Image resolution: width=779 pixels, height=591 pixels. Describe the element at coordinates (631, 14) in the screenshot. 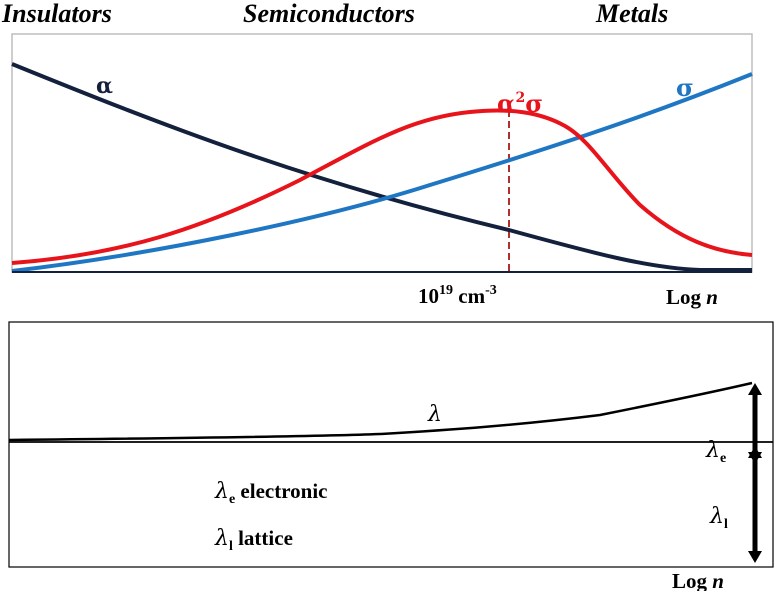

I see `metals-label: Metals` at that location.